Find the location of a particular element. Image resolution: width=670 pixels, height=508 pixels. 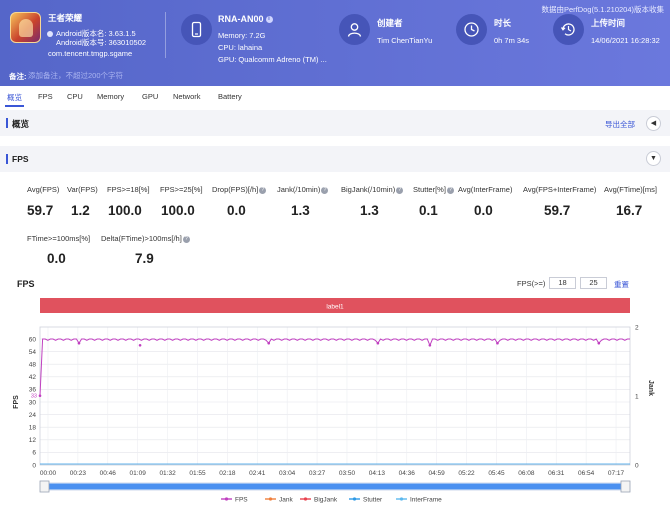

fps-section-title: FPS is located at coordinates (20, 159).